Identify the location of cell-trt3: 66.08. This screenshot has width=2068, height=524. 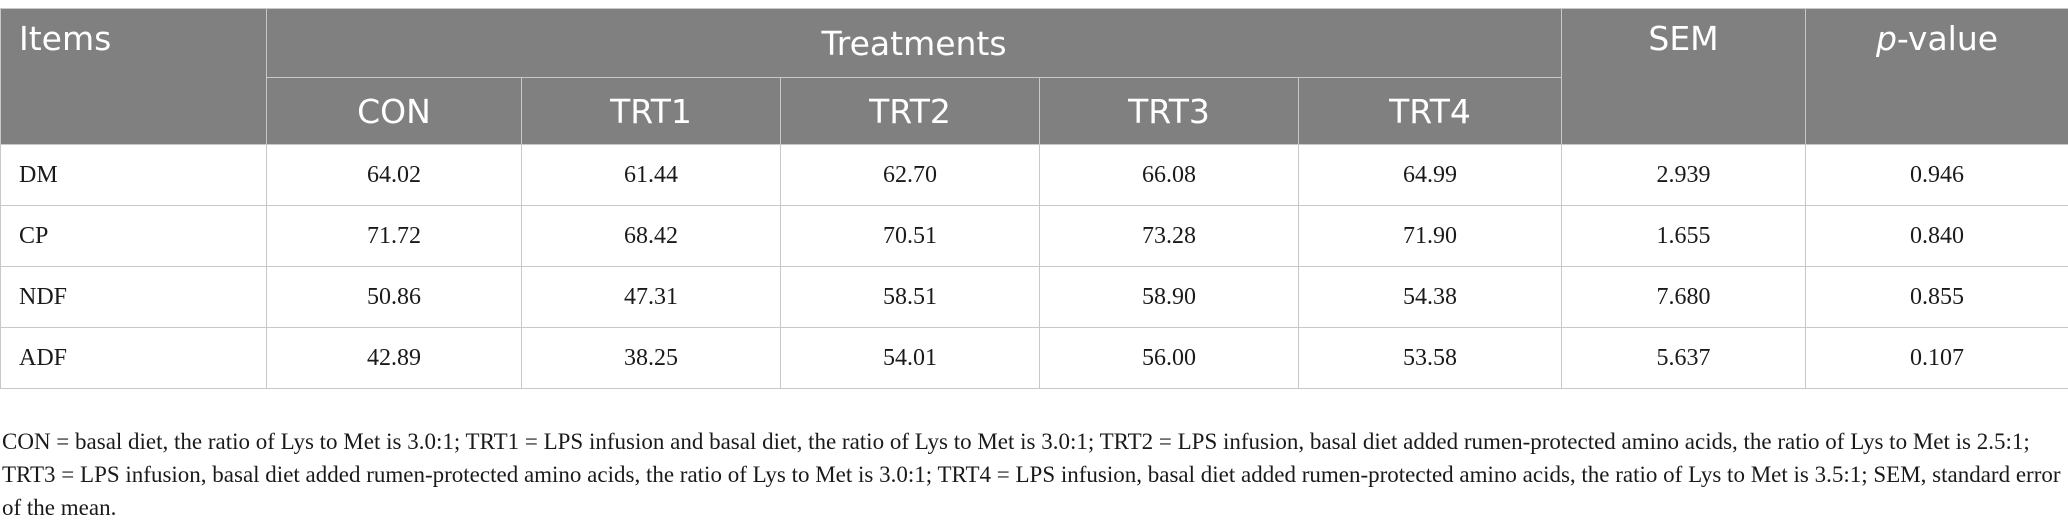
(1169, 175).